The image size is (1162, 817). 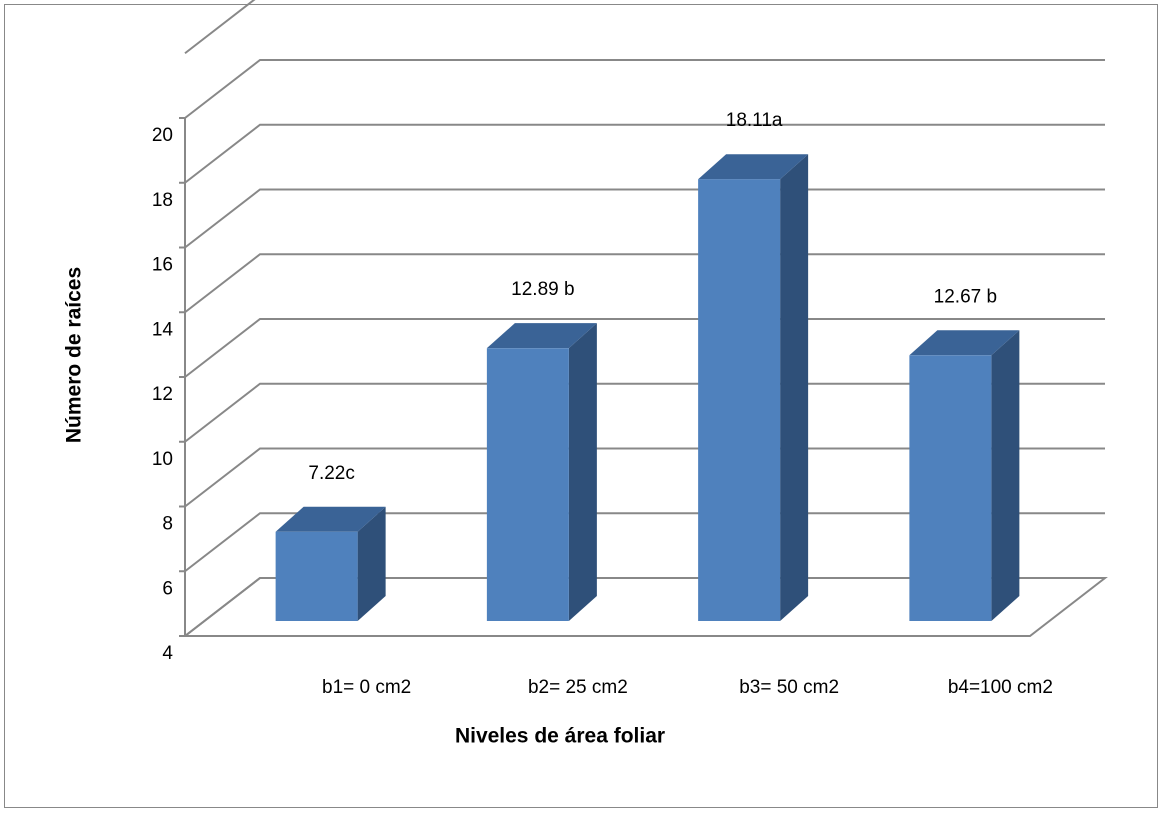 What do you see at coordinates (163, 329) in the screenshot?
I see `y-tick-label: 14` at bounding box center [163, 329].